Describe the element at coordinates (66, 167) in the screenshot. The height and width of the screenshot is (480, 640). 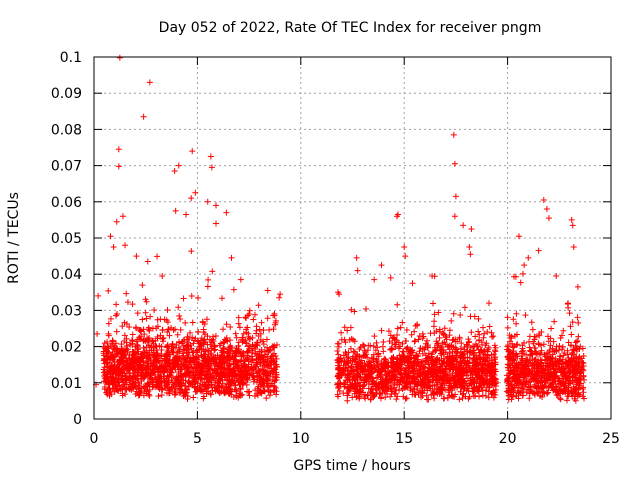
I see `y-tick-label: 0.07` at that location.